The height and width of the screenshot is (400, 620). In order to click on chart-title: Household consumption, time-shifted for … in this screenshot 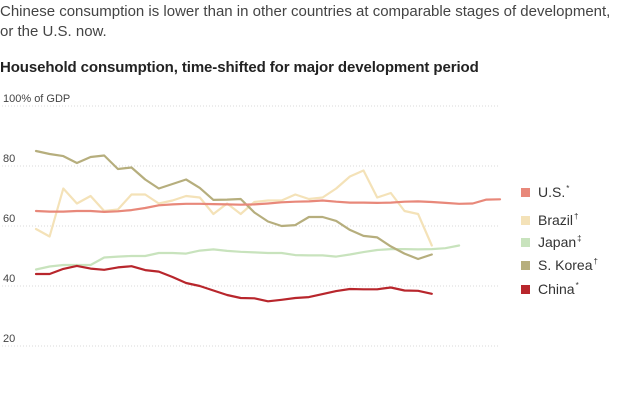, I will do `click(239, 67)`.